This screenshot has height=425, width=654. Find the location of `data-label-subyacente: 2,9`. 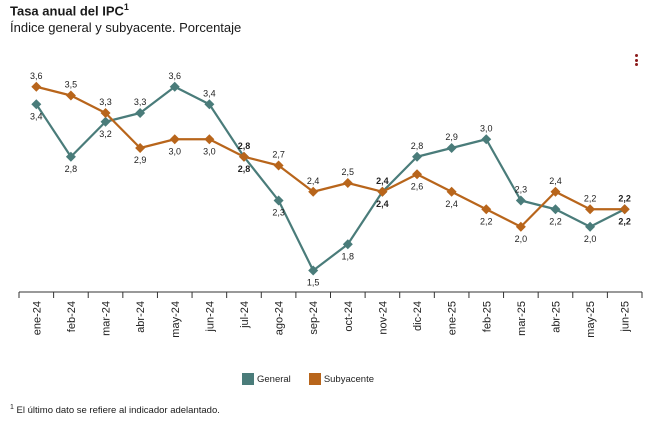

data-label-subyacente: 2,9 is located at coordinates (140, 160).